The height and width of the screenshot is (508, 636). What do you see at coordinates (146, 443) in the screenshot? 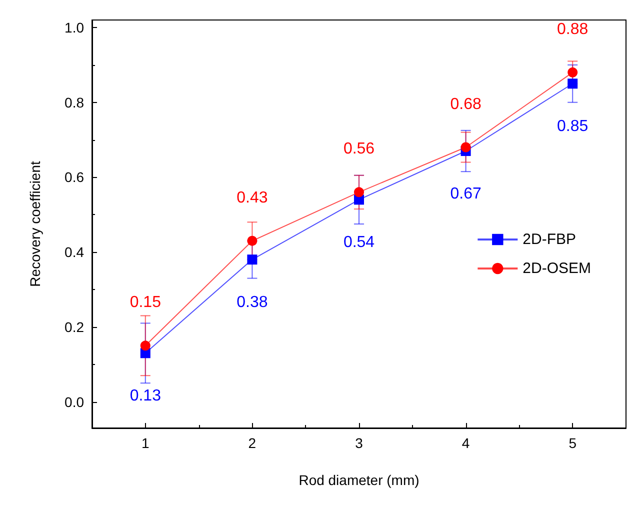
I see `x-tick-label: 1` at bounding box center [146, 443].